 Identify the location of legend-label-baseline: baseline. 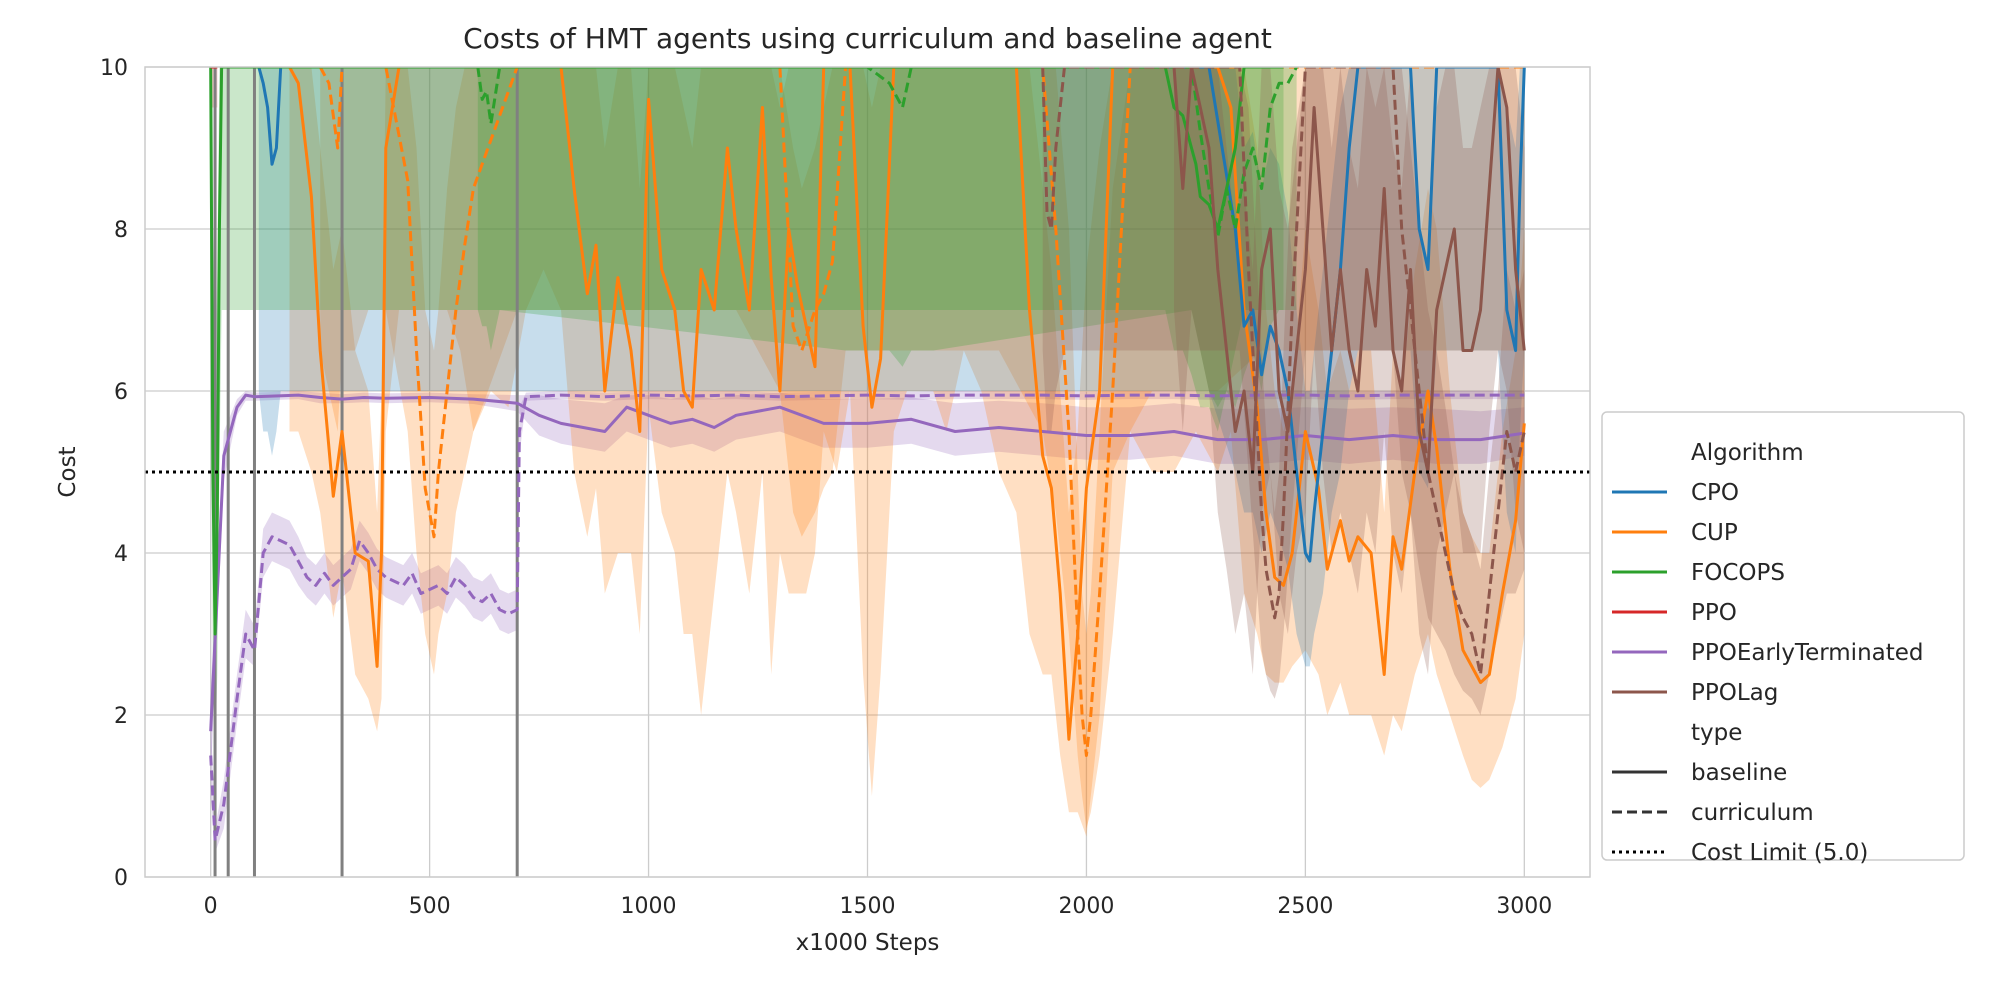
(1739, 773).